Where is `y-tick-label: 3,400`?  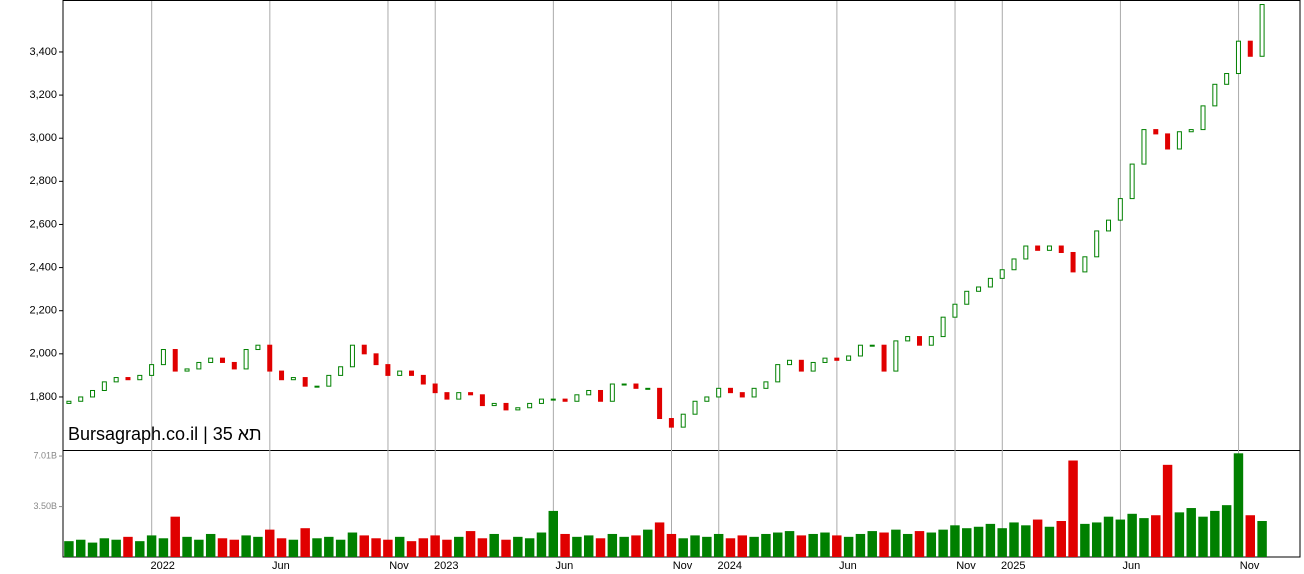 y-tick-label: 3,400 is located at coordinates (43, 52).